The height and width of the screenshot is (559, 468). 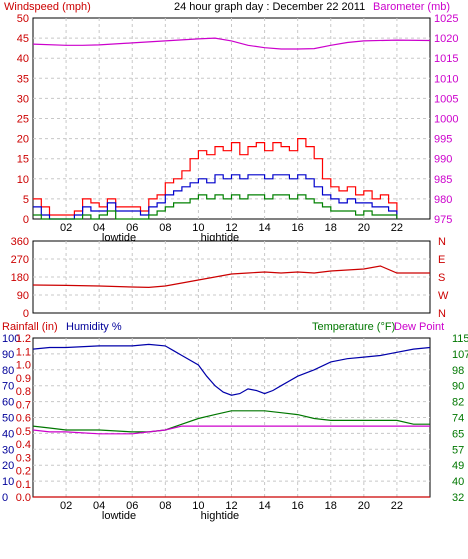 I want to click on panel2-left-tick-label: 180, so click(x=20, y=278).